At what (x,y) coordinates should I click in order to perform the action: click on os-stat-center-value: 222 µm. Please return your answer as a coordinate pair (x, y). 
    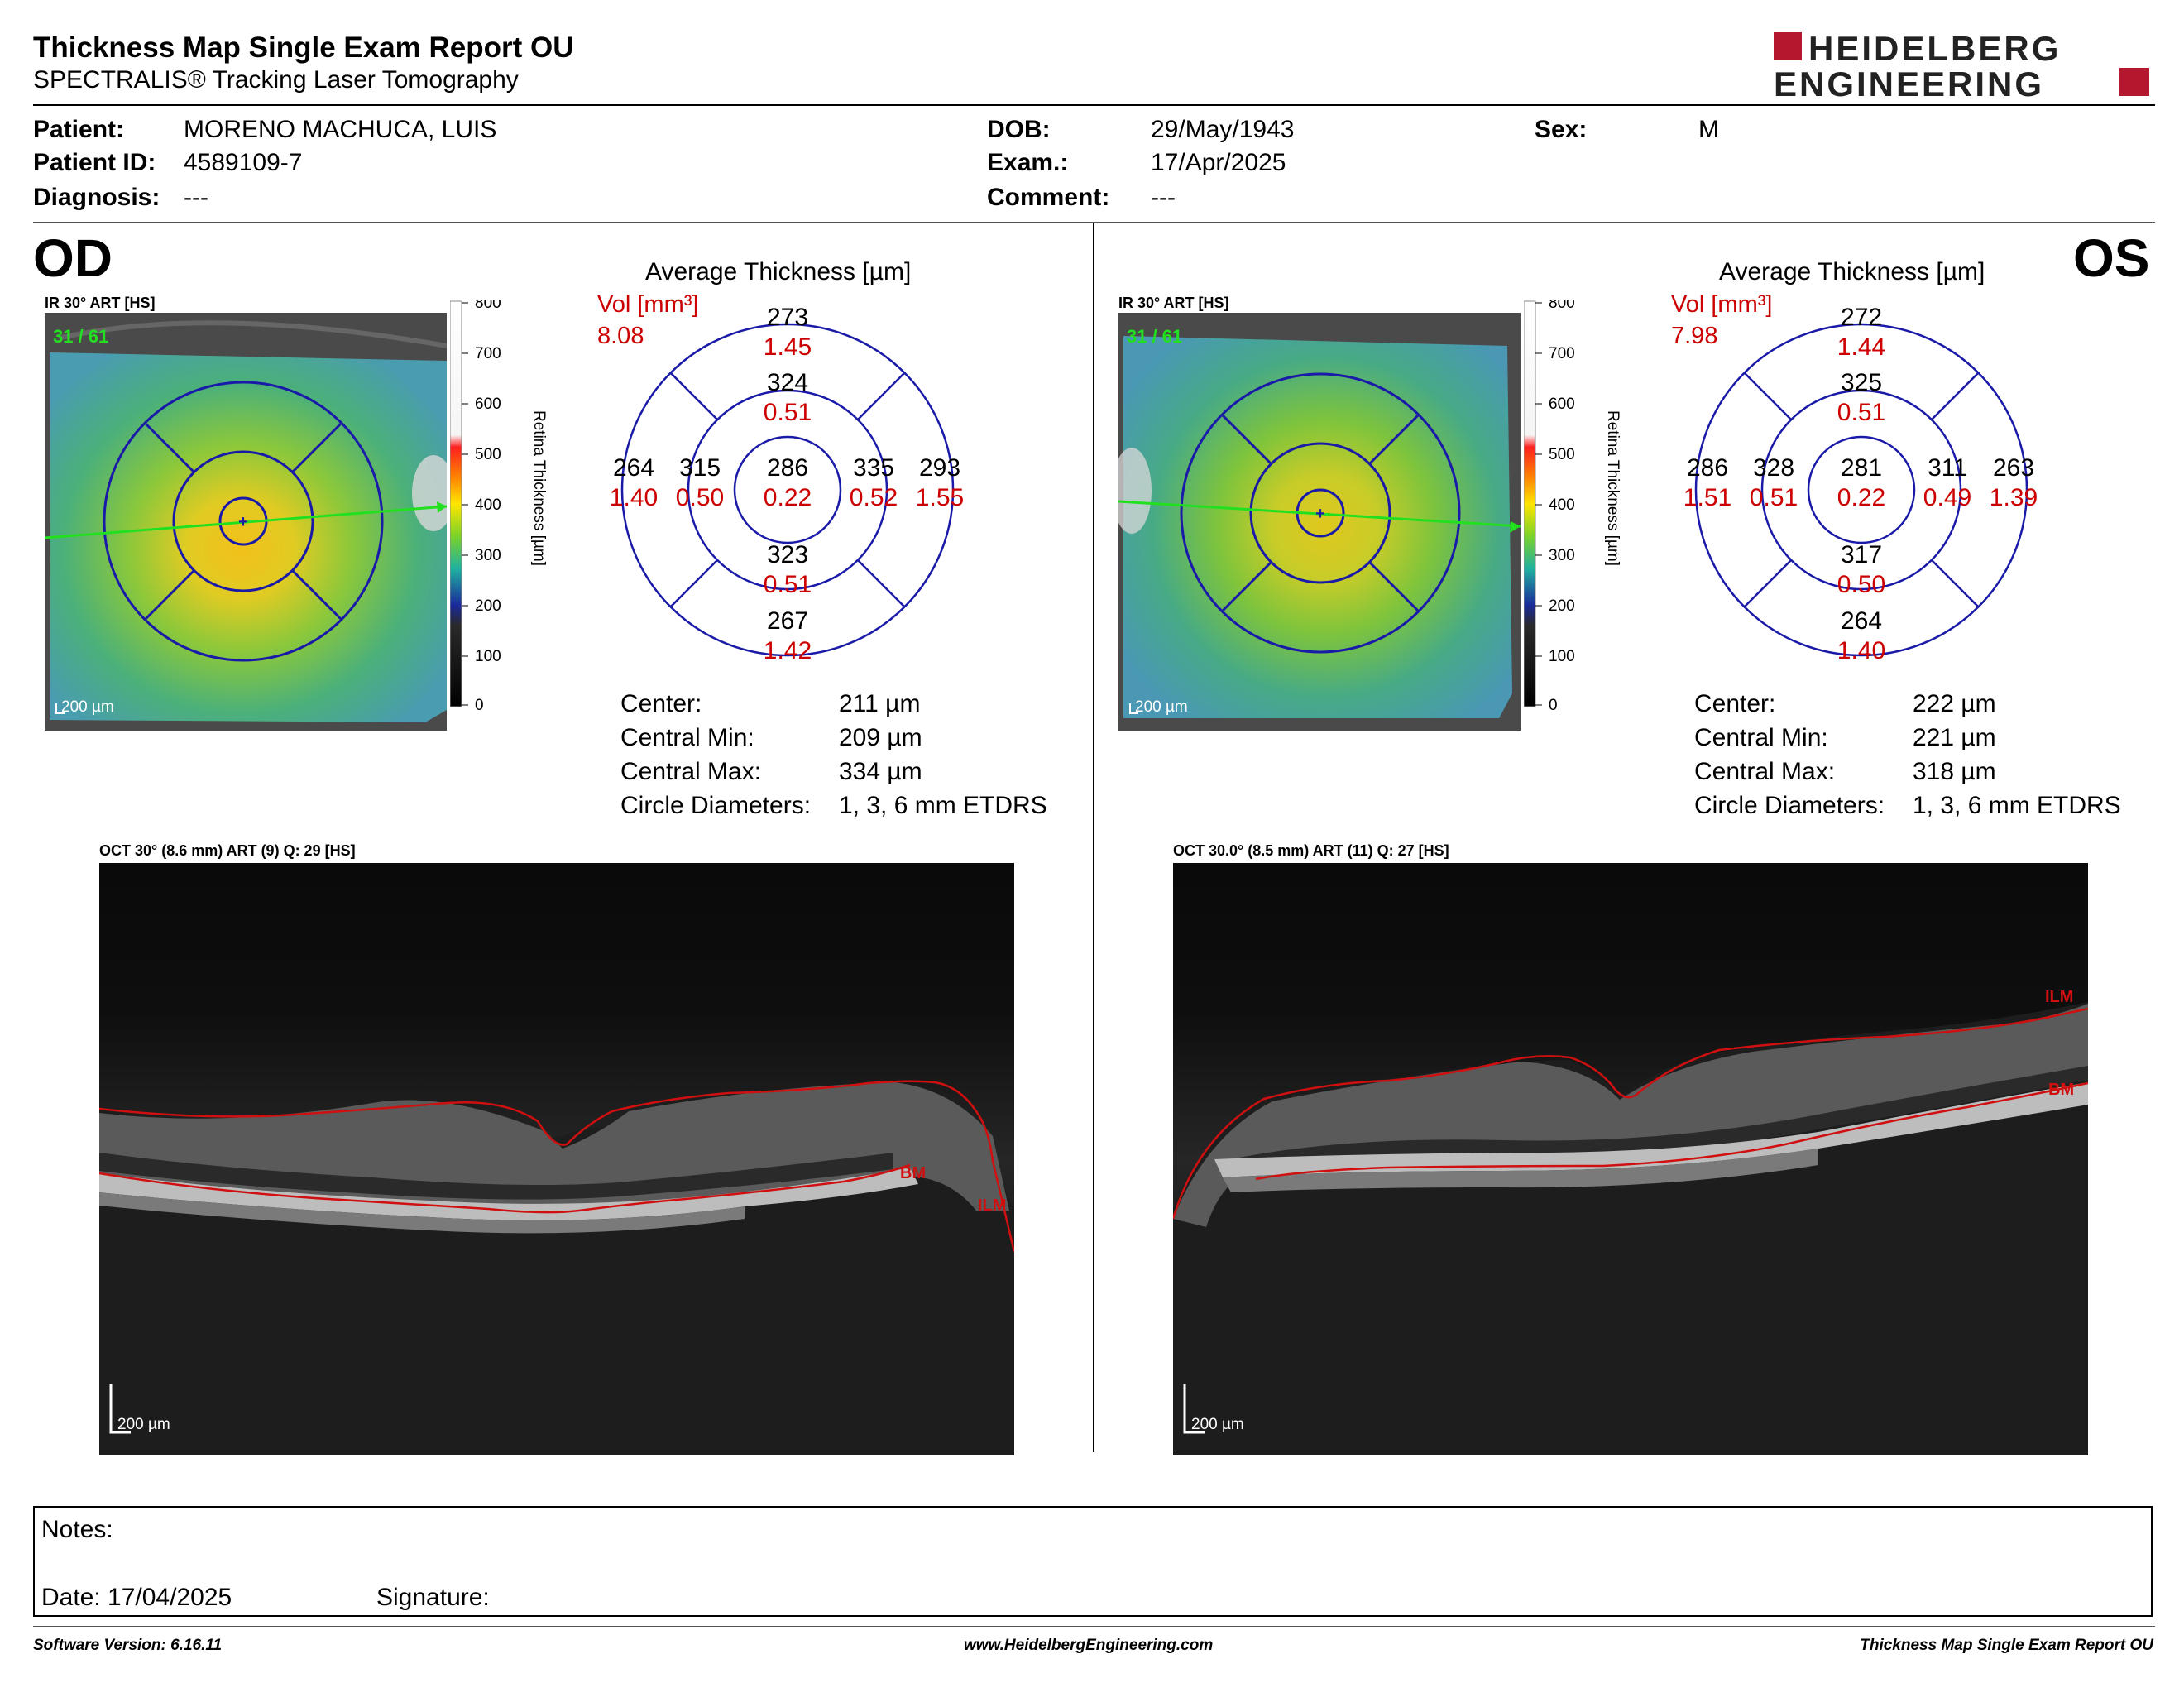
    Looking at the image, I should click on (1954, 703).